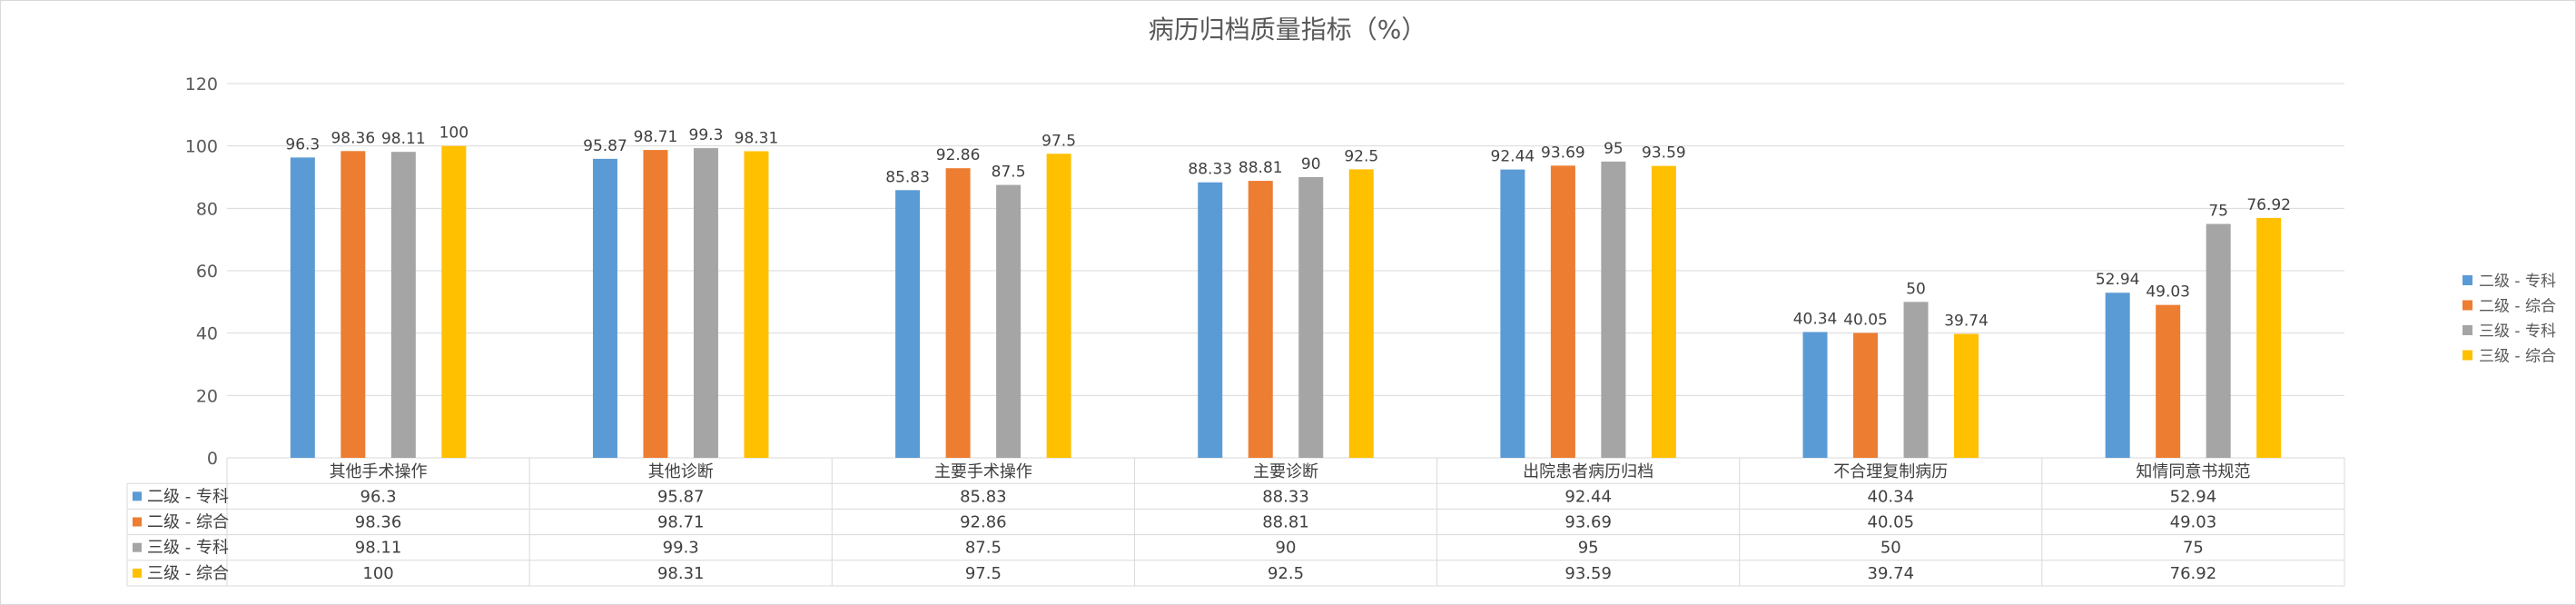  I want to click on table-cell: 88.81, so click(1285, 523).